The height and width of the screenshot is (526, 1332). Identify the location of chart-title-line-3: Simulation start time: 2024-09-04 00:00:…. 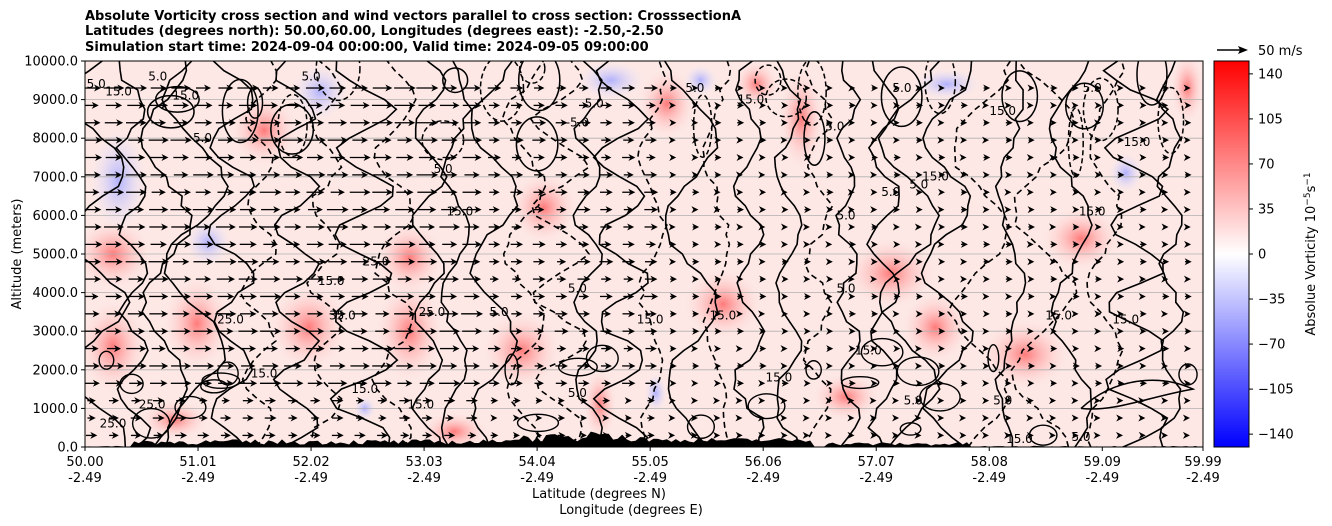
(367, 47).